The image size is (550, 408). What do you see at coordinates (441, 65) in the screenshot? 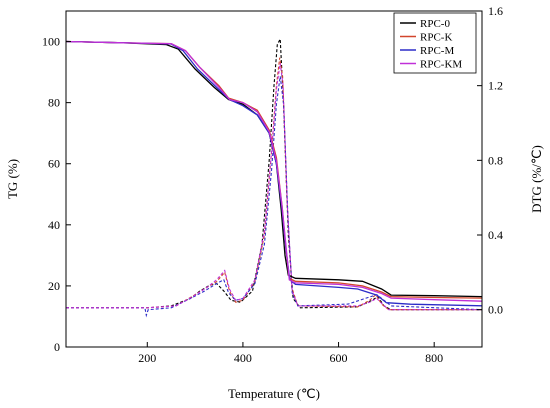
I see `legend-label: RPC-KM` at bounding box center [441, 65].